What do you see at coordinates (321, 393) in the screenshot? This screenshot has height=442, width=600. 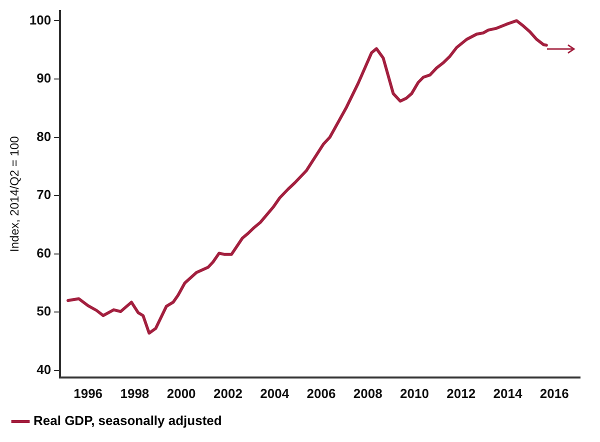 I see `x-tick-label: 2006` at bounding box center [321, 393].